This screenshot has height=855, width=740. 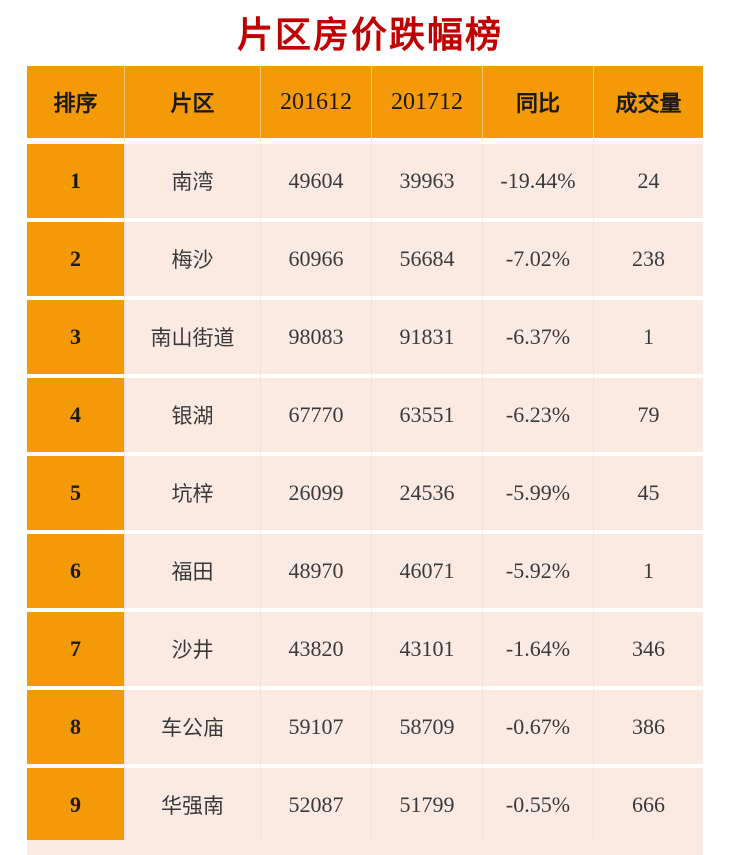 What do you see at coordinates (427, 337) in the screenshot?
I see `price-2017-cell: 91831` at bounding box center [427, 337].